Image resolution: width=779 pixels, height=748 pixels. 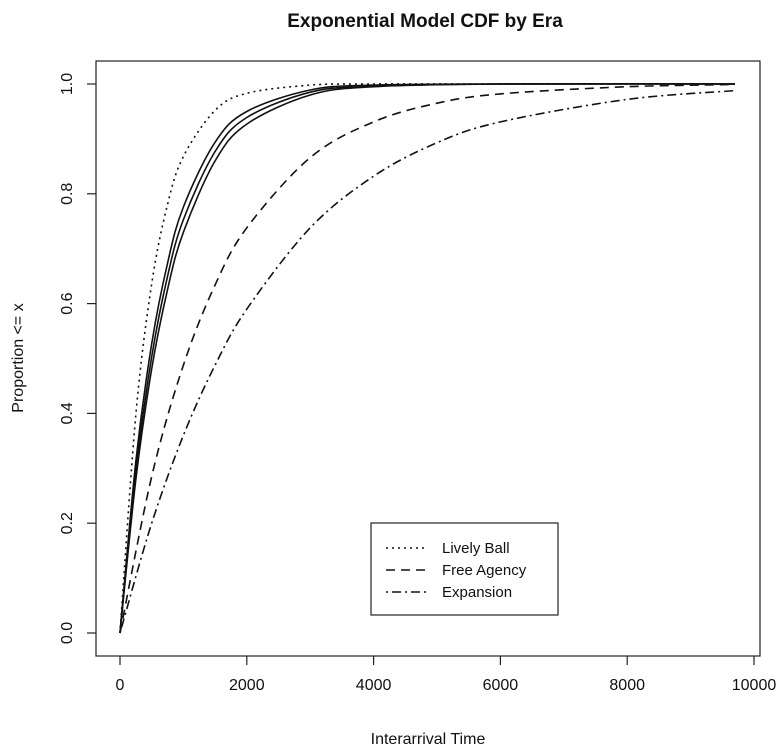 What do you see at coordinates (18, 357) in the screenshot?
I see `y-axis-title: Proportion <= x` at bounding box center [18, 357].